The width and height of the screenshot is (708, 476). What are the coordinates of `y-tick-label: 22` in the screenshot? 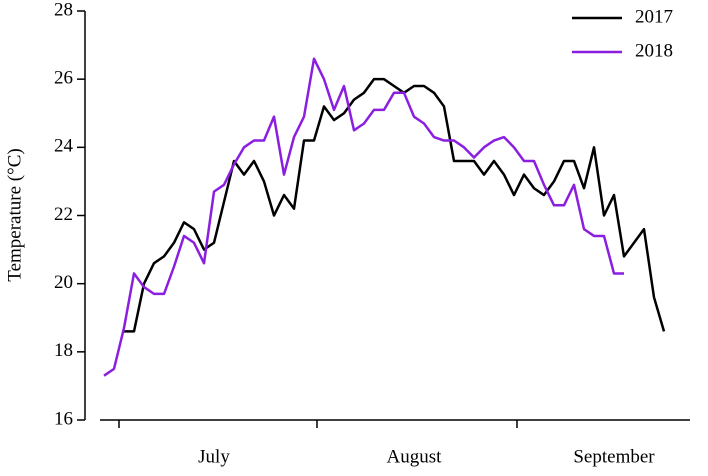 It's located at (63, 214).